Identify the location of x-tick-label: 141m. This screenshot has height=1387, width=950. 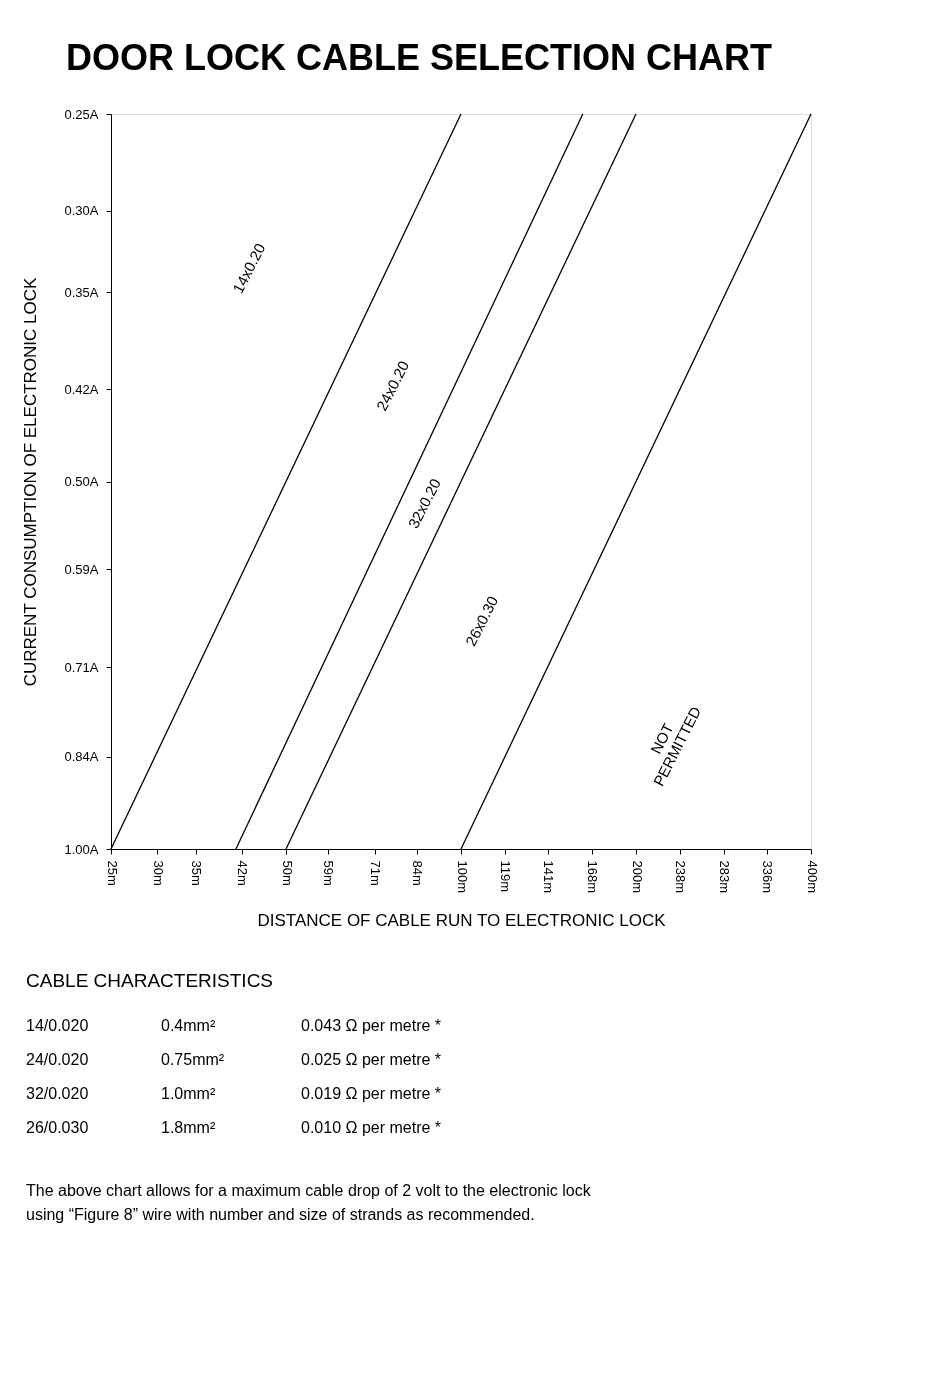
(549, 877).